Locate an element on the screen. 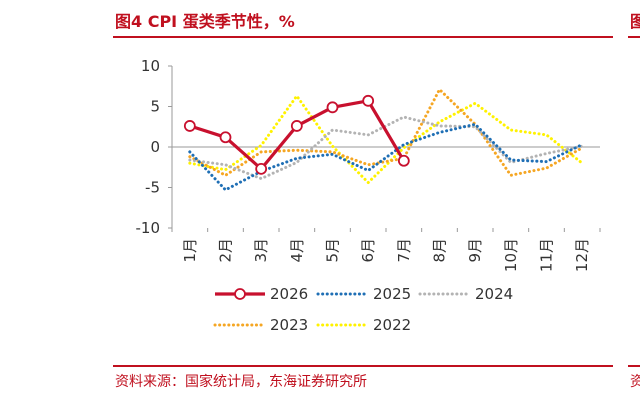 This screenshot has width=640, height=400. legend-marker-2026 is located at coordinates (240, 294).